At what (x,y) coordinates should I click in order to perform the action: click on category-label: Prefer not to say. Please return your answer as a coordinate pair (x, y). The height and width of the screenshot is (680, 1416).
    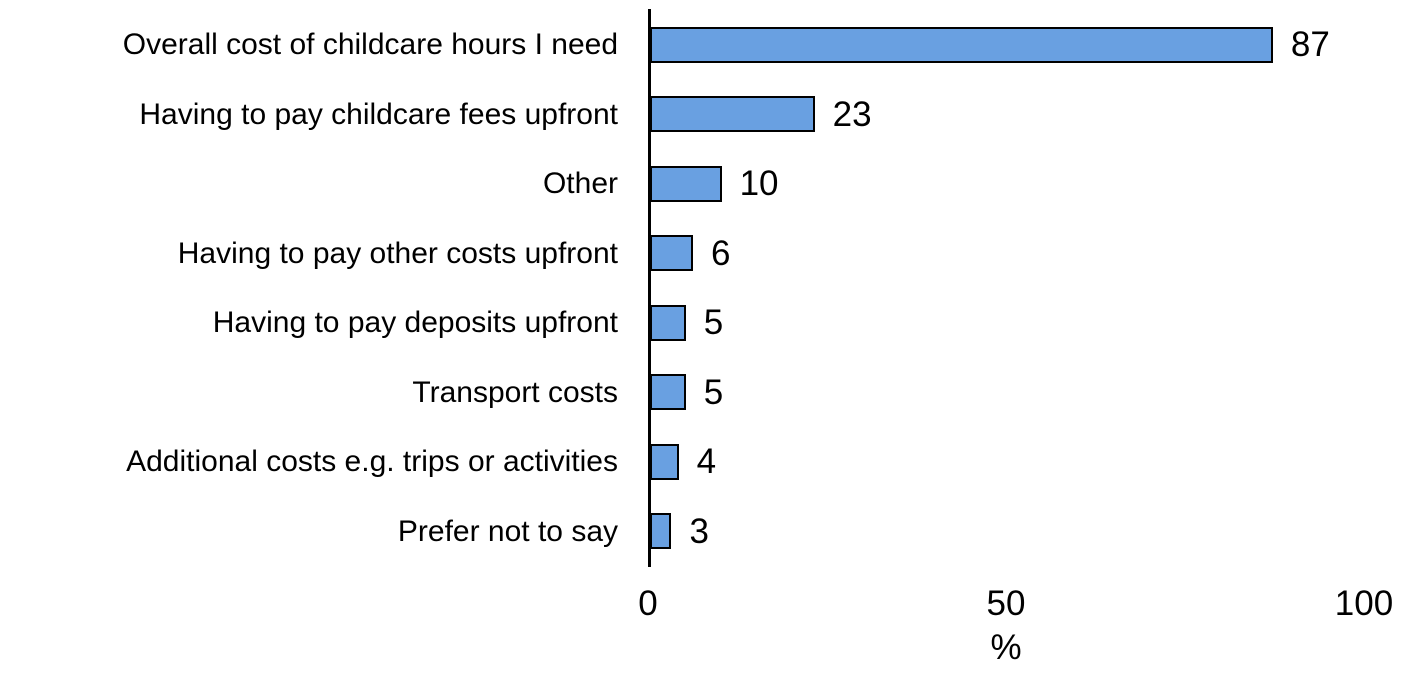
    Looking at the image, I should click on (507, 531).